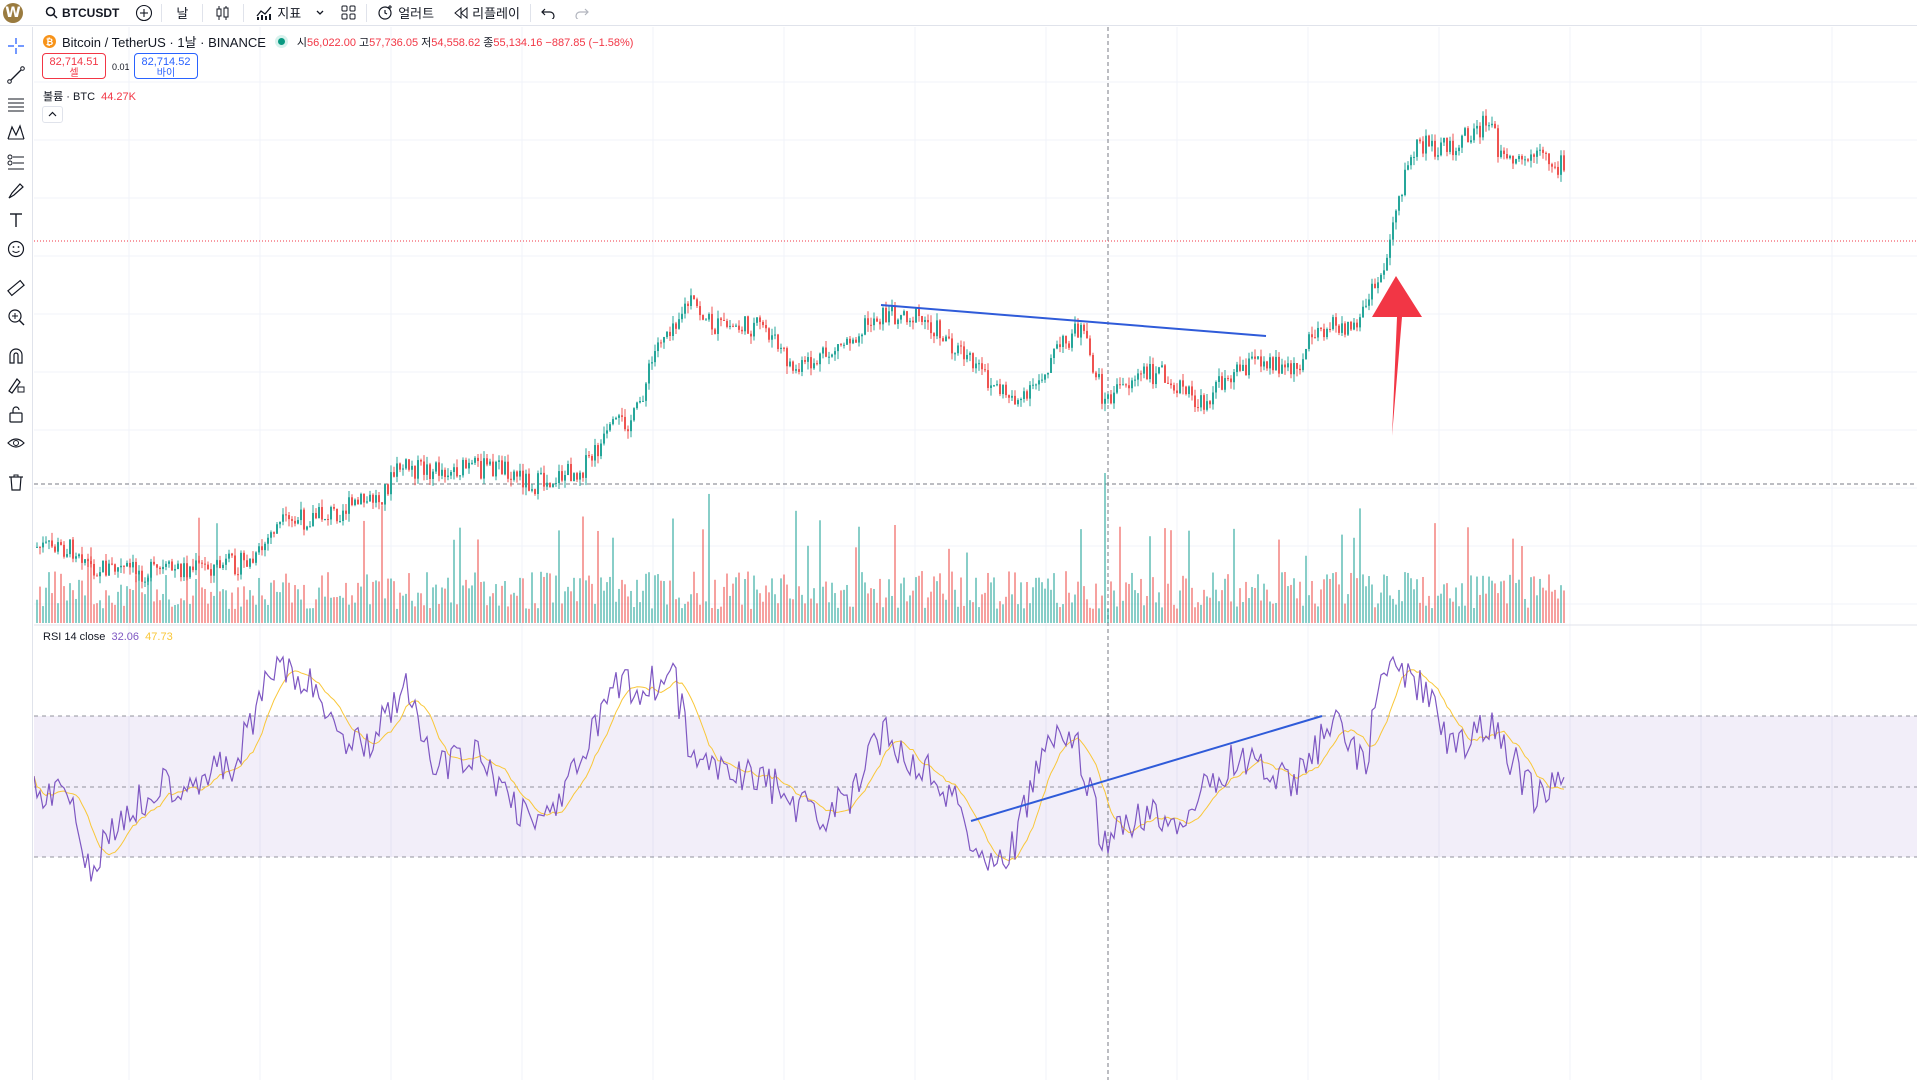 The height and width of the screenshot is (1080, 1917). What do you see at coordinates (16, 443) in the screenshot?
I see `visibility-tool` at bounding box center [16, 443].